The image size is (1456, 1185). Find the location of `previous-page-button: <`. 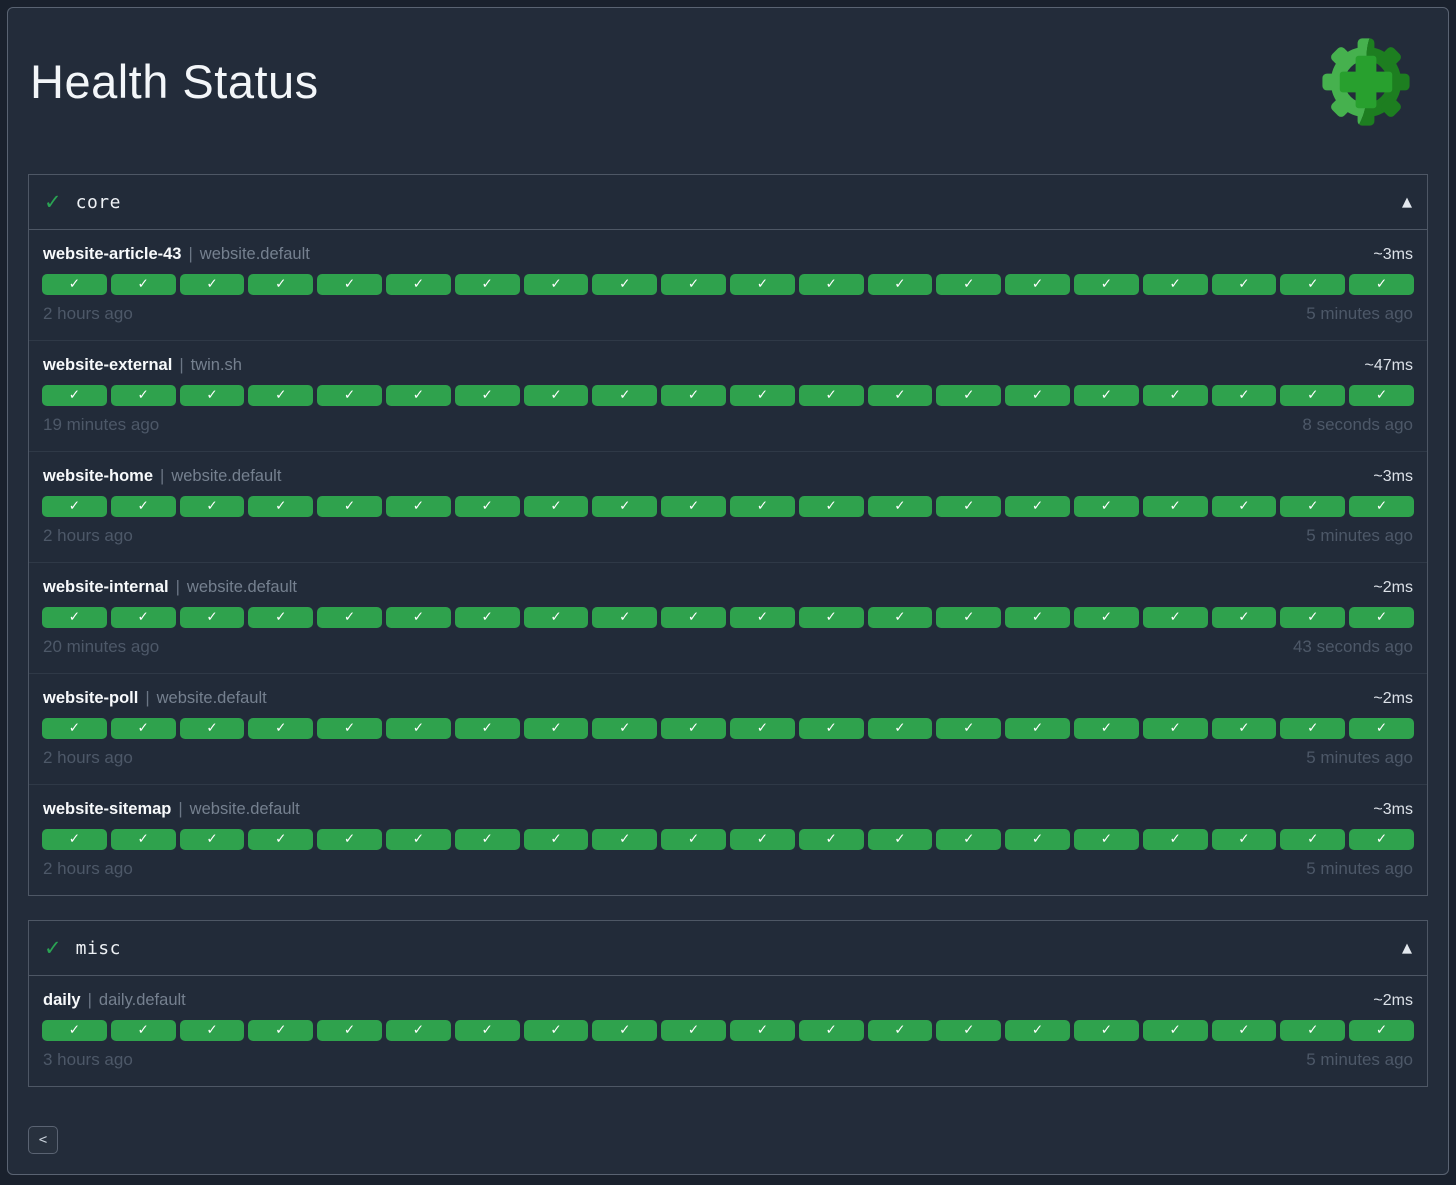

previous-page-button: < is located at coordinates (43, 1140).